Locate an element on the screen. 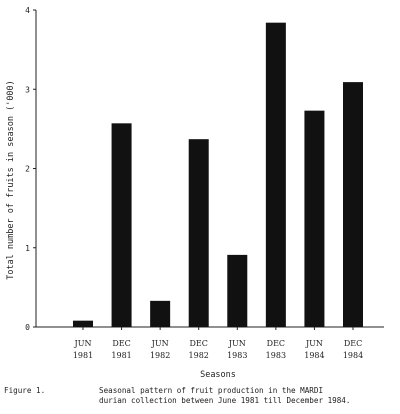 This screenshot has width=400, height=414. y-tick-label: 4 is located at coordinates (27, 10).